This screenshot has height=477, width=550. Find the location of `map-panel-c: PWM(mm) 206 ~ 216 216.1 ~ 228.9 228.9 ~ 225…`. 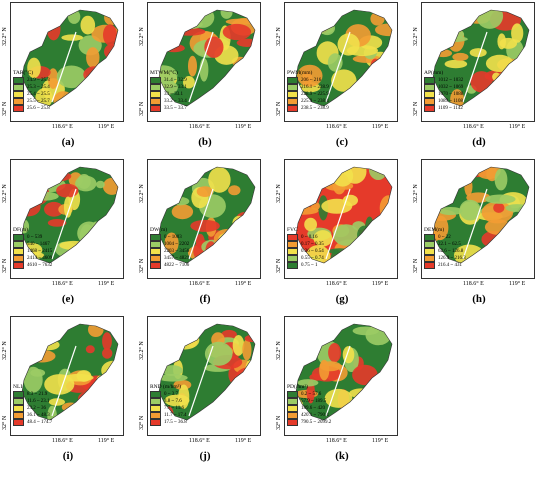

map-panel-c: PWM(mm) 206 ~ 216 216.1 ~ 228.9 228.9 ~ 225… is located at coordinates (342, 79).